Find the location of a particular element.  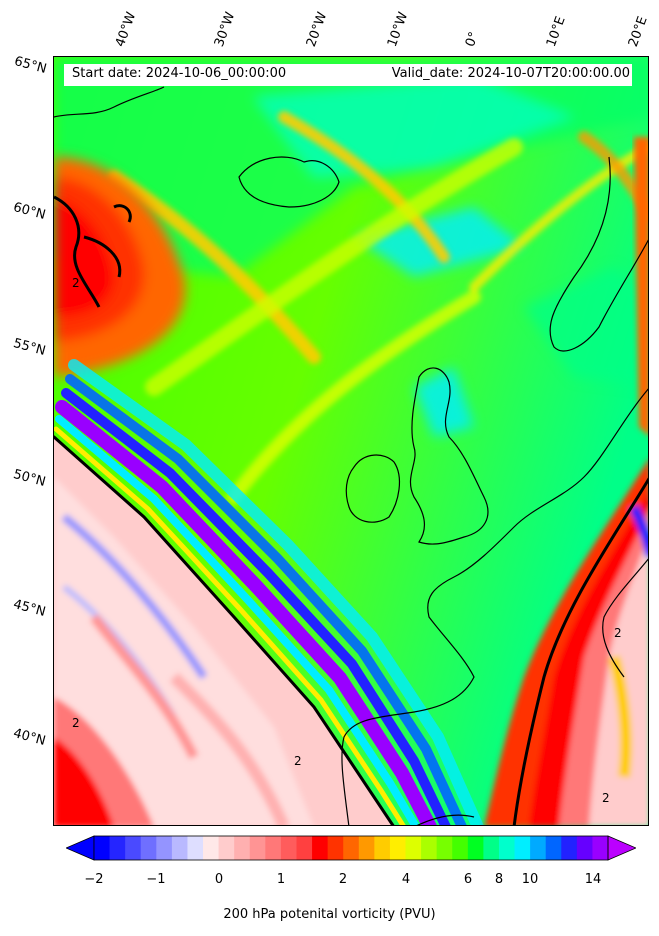

lon-label-20e: 20°E is located at coordinates (638, 32).